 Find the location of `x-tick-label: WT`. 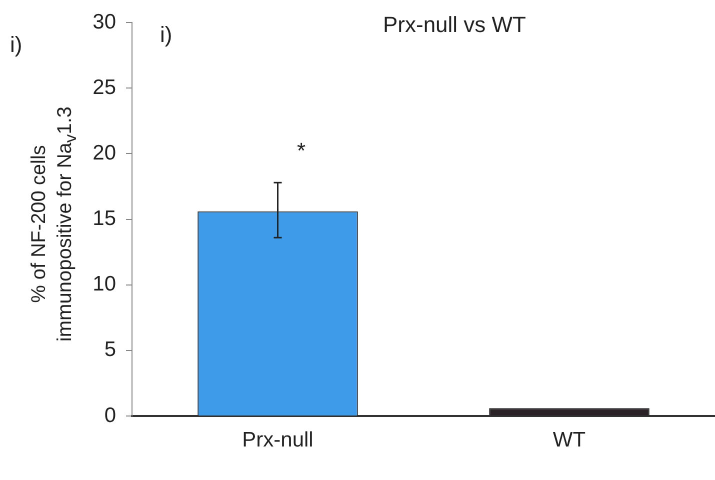

x-tick-label: WT is located at coordinates (569, 440).